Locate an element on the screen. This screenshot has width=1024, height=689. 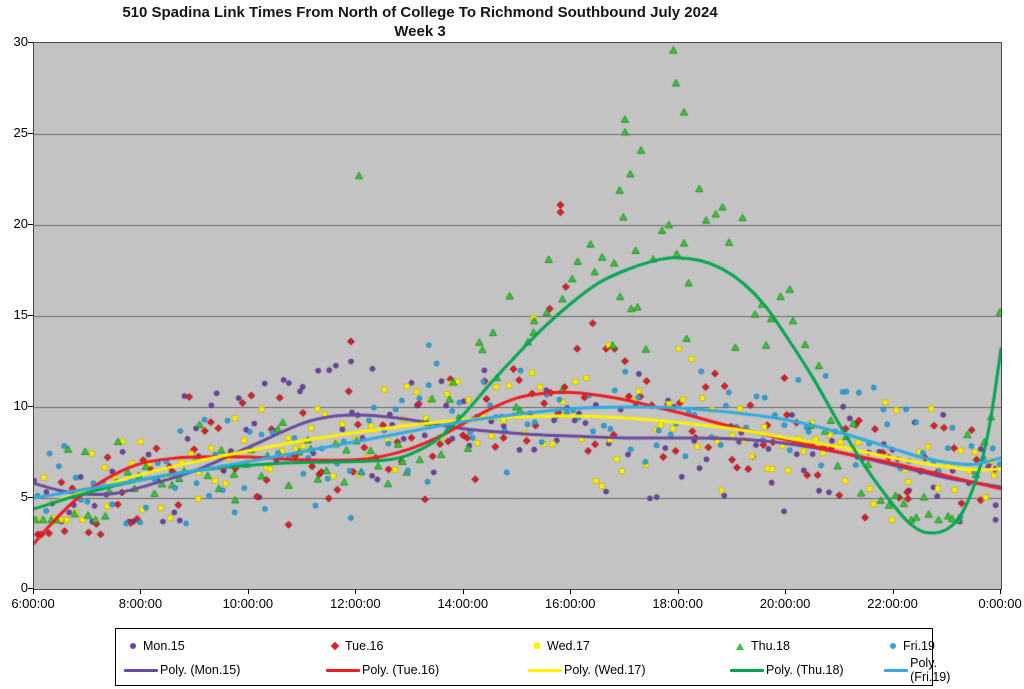
legend-label: Thu.18 is located at coordinates (770, 646).